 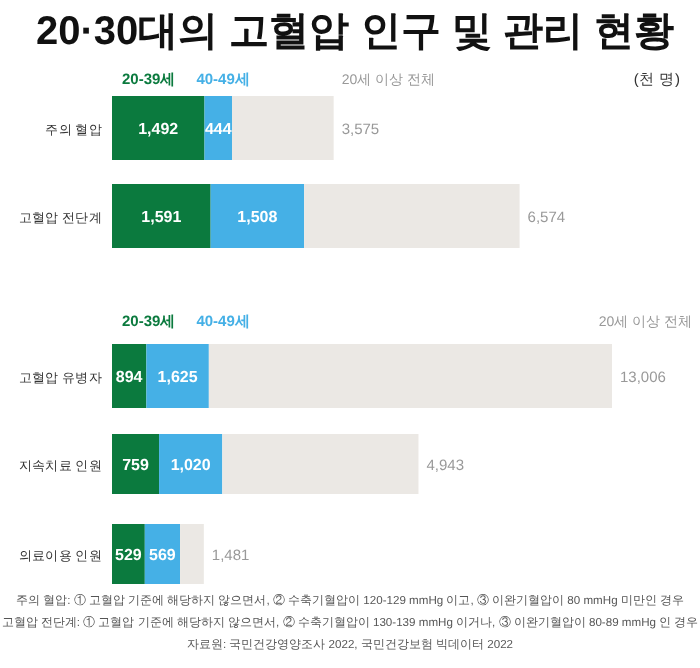 I want to click on data-label: 569, so click(x=163, y=555).